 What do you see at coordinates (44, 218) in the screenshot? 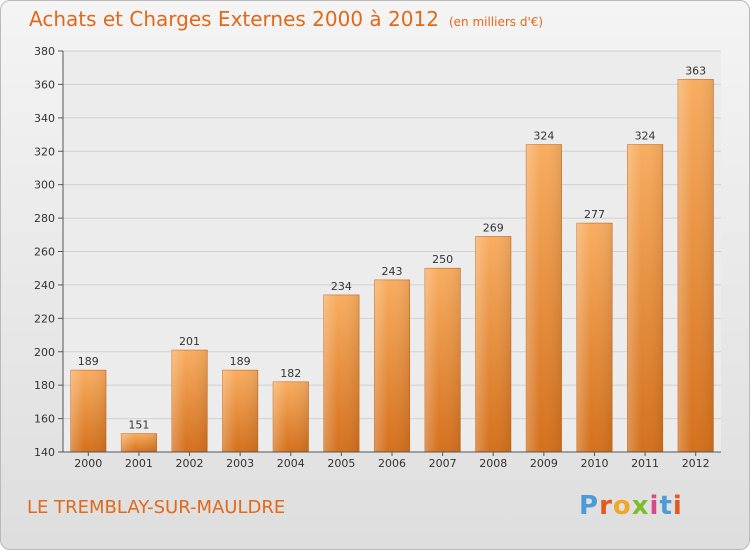
I see `y-tick-label: 280` at bounding box center [44, 218].